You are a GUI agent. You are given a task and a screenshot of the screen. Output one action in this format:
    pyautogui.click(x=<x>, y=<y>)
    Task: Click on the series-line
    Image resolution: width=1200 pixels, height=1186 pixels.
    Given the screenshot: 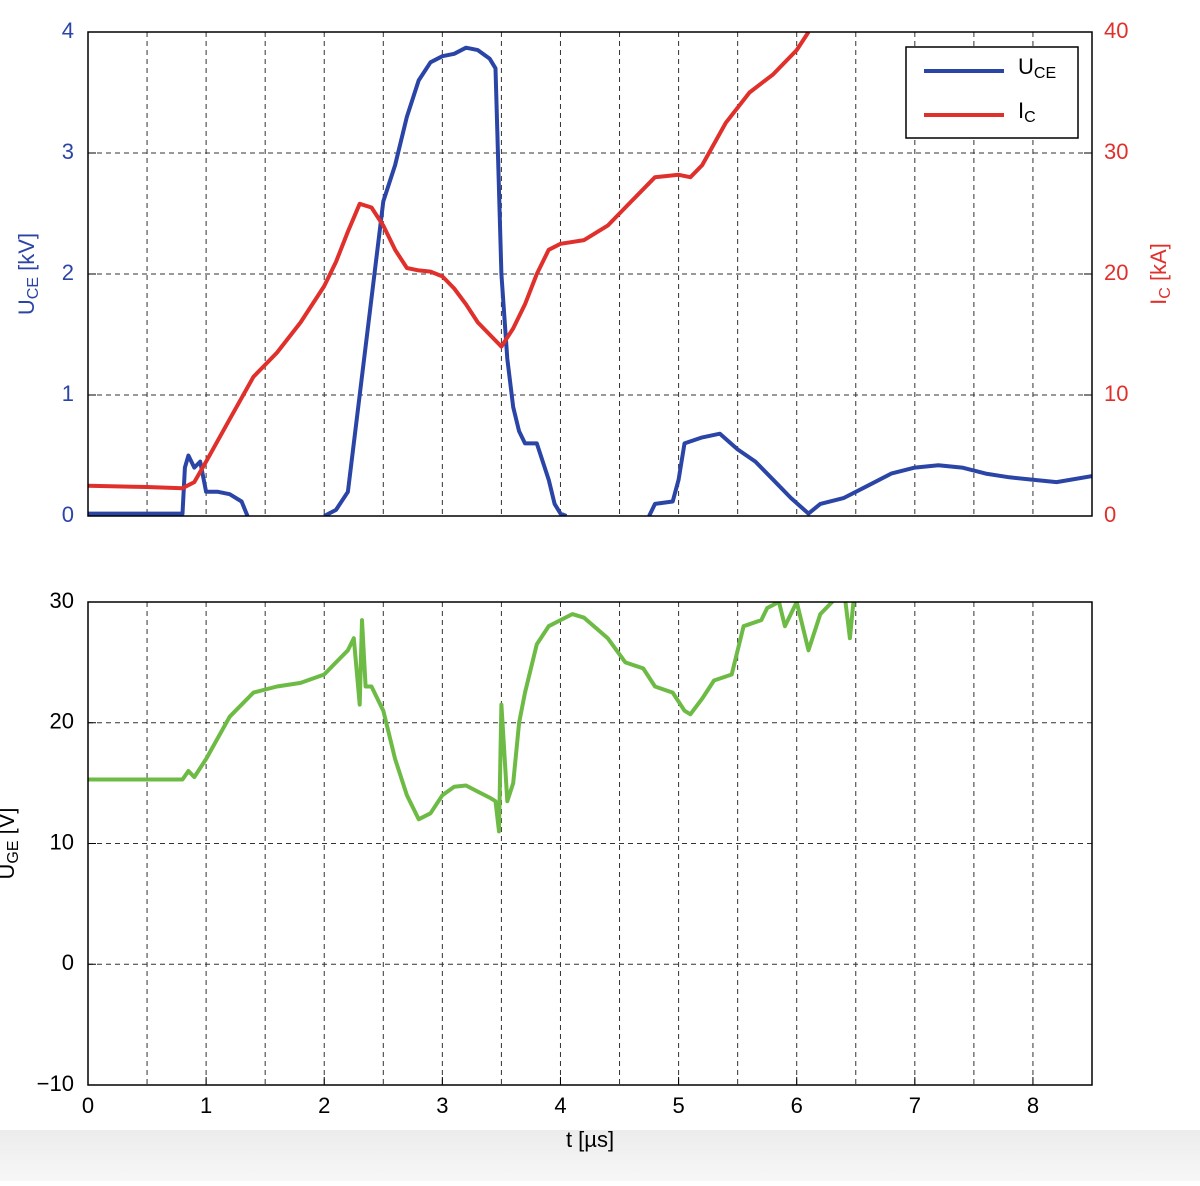 What is the action you would take?
    pyautogui.click(x=472, y=718)
    